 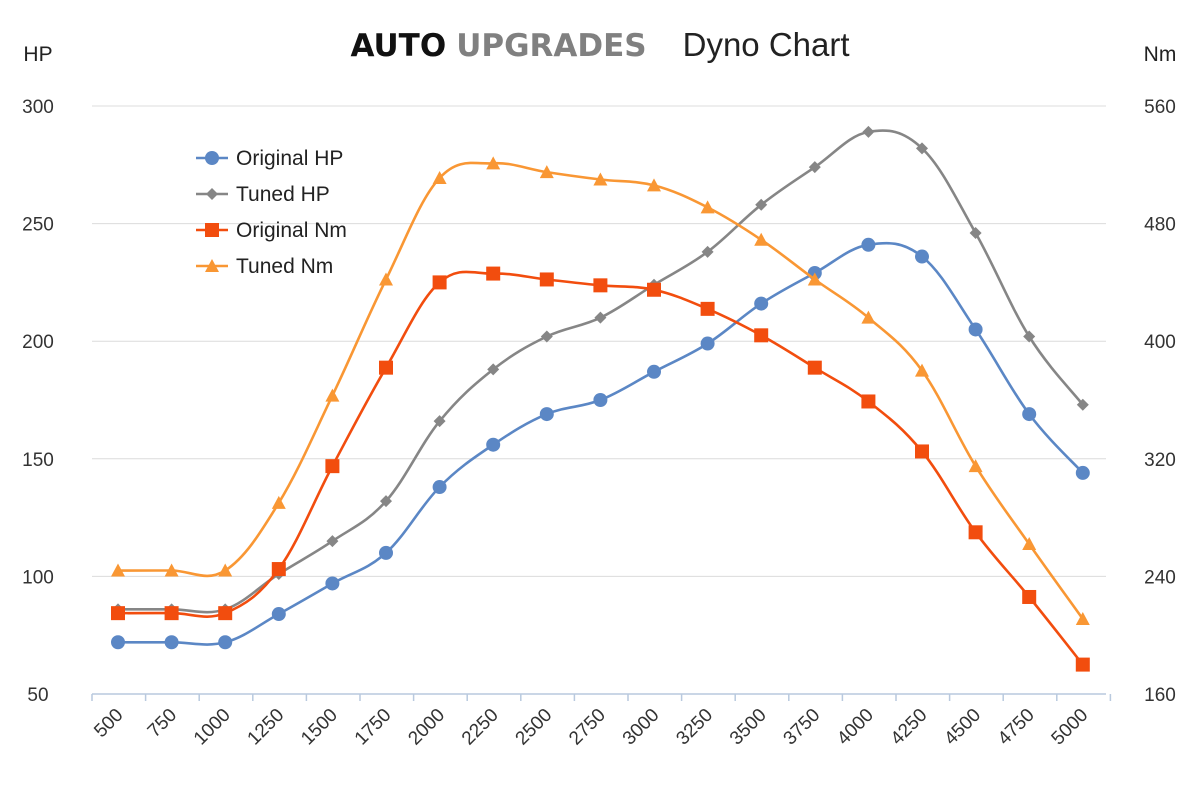 What do you see at coordinates (38, 401) in the screenshot?
I see `left-axis-tick-labels: 50 100 150 200 250 300` at bounding box center [38, 401].